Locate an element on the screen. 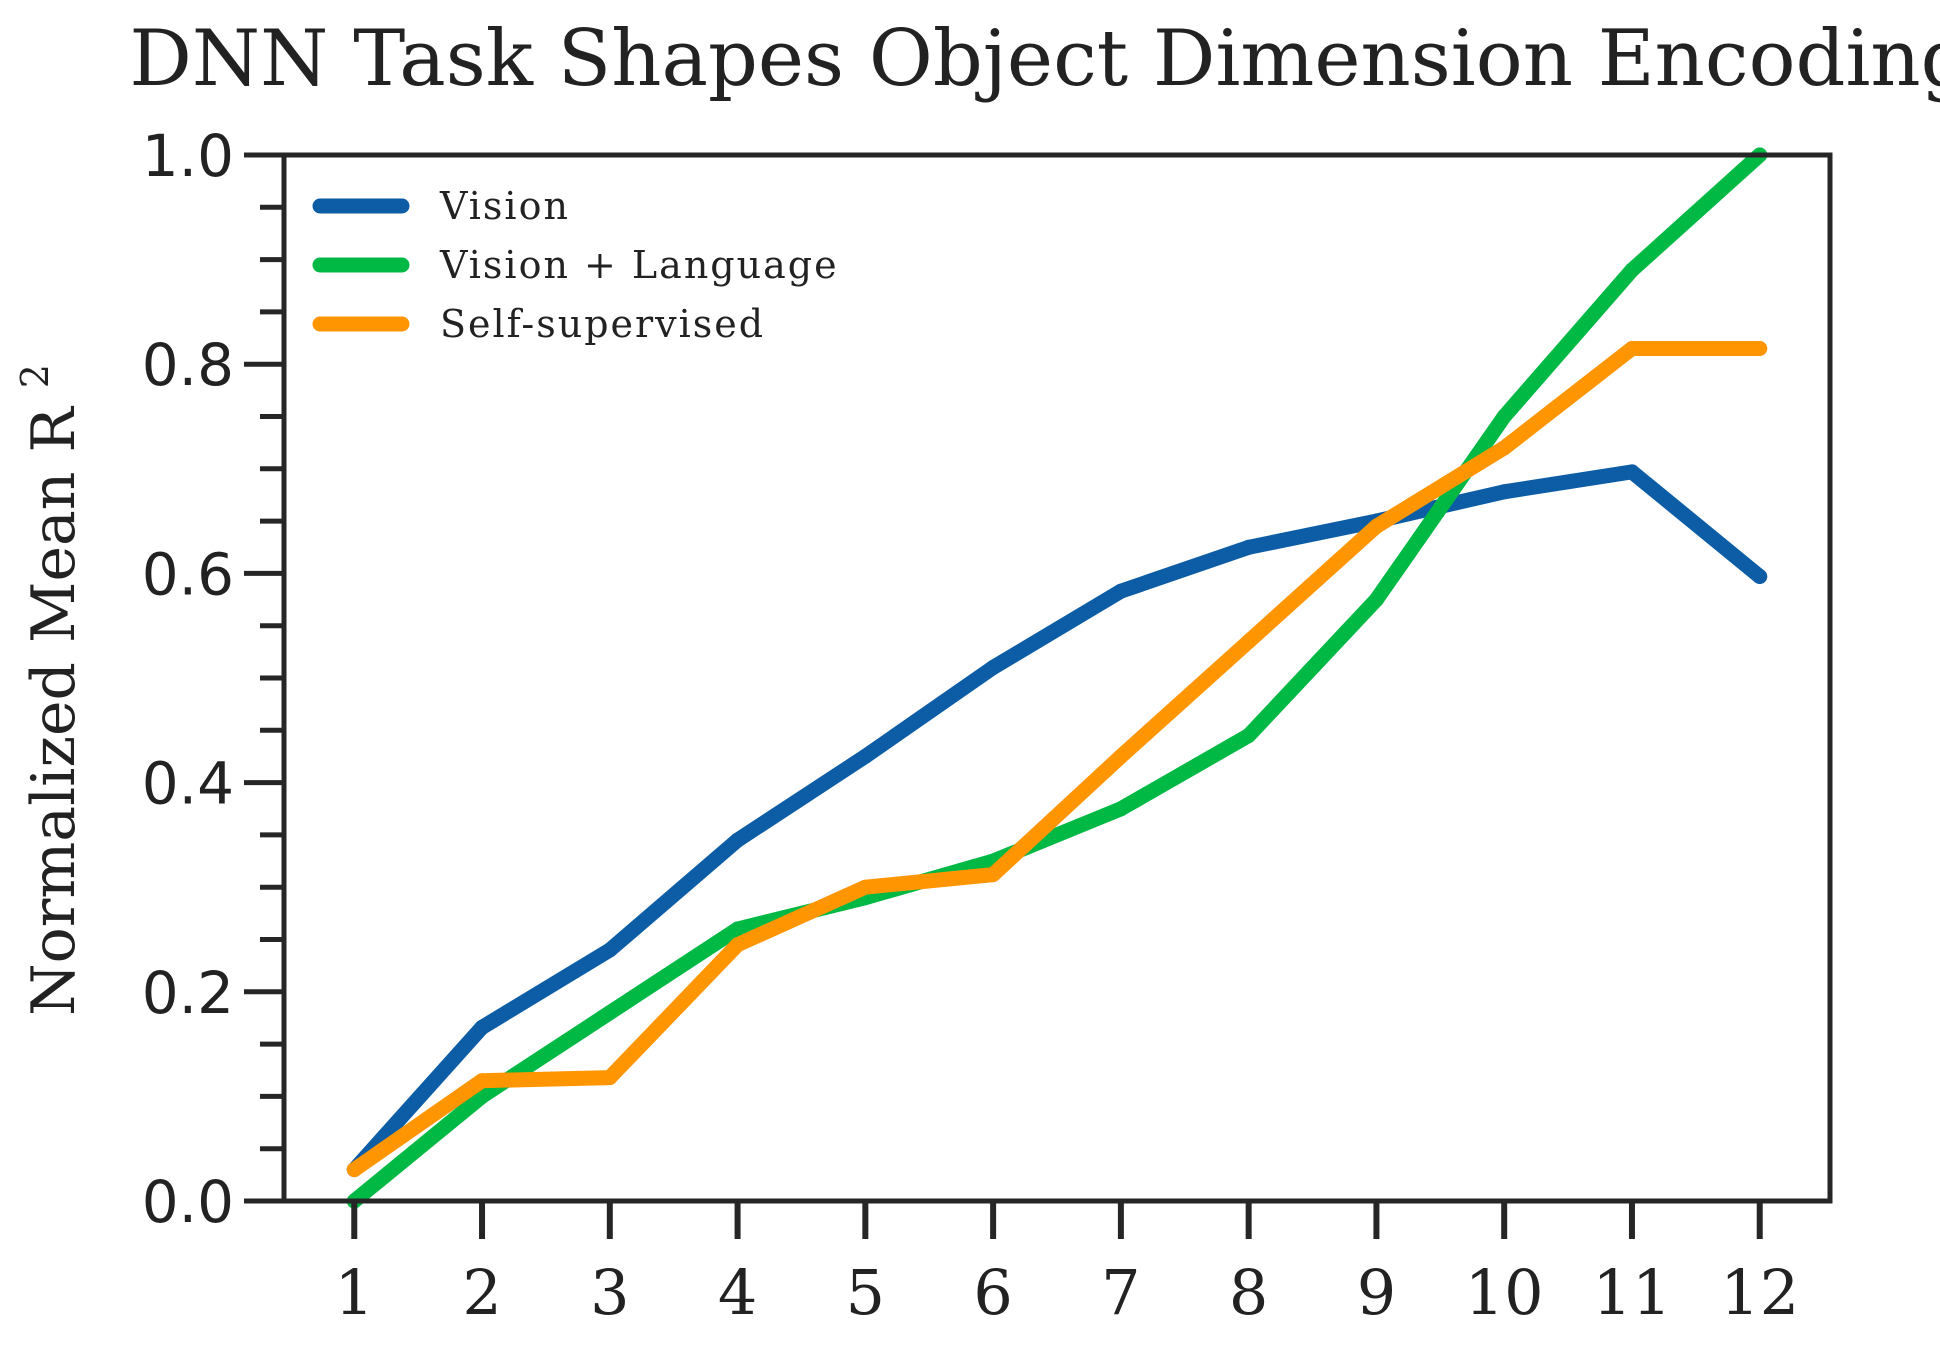 Image resolution: width=1940 pixels, height=1352 pixels. x-tick-label: 10 is located at coordinates (1504, 1292).